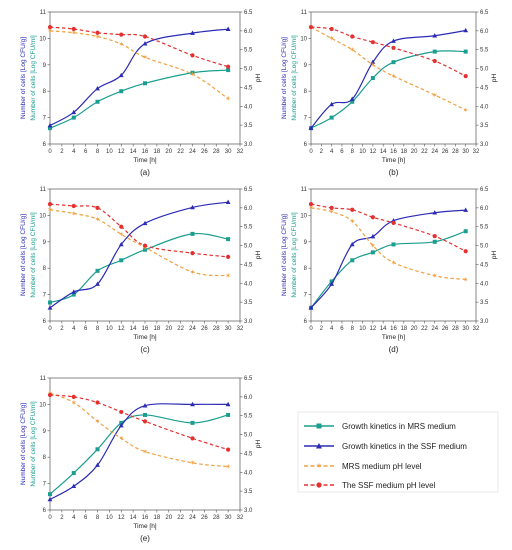 The height and width of the screenshot is (550, 512). Describe the element at coordinates (45, 432) in the screenshot. I see `y-tick-label: 9` at that location.